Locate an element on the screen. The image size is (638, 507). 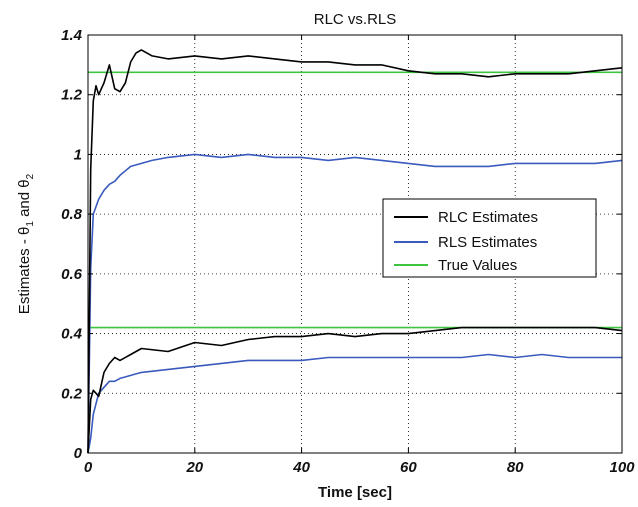
y-axis-label: Estimates - θ1 and θ2 is located at coordinates (26, 243).